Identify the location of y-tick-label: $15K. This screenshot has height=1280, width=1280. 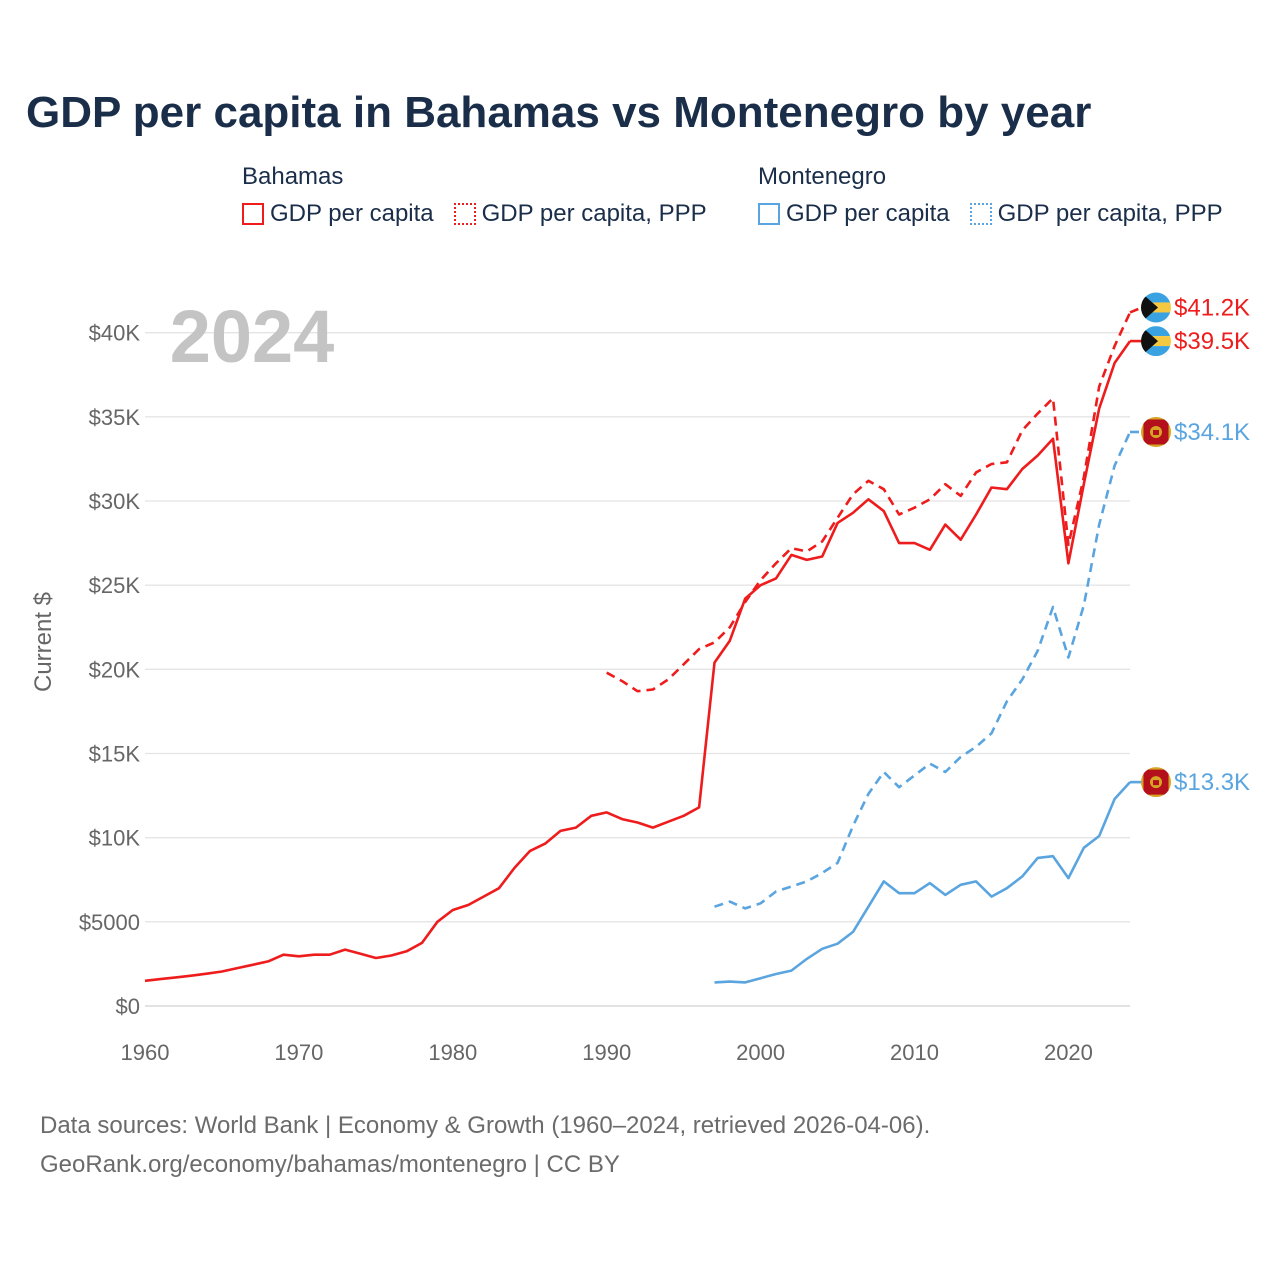
(115, 754).